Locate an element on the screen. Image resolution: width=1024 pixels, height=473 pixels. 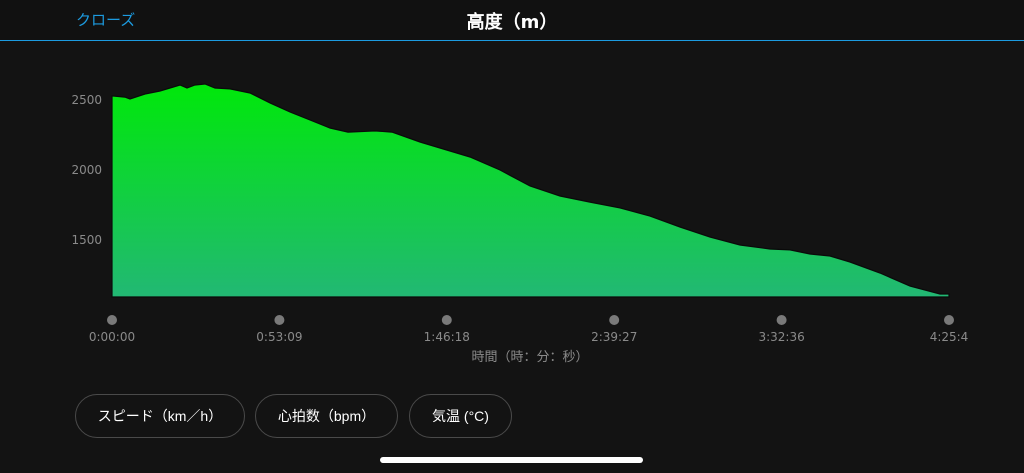
x-tick-label: 2:39:27 is located at coordinates (614, 337).